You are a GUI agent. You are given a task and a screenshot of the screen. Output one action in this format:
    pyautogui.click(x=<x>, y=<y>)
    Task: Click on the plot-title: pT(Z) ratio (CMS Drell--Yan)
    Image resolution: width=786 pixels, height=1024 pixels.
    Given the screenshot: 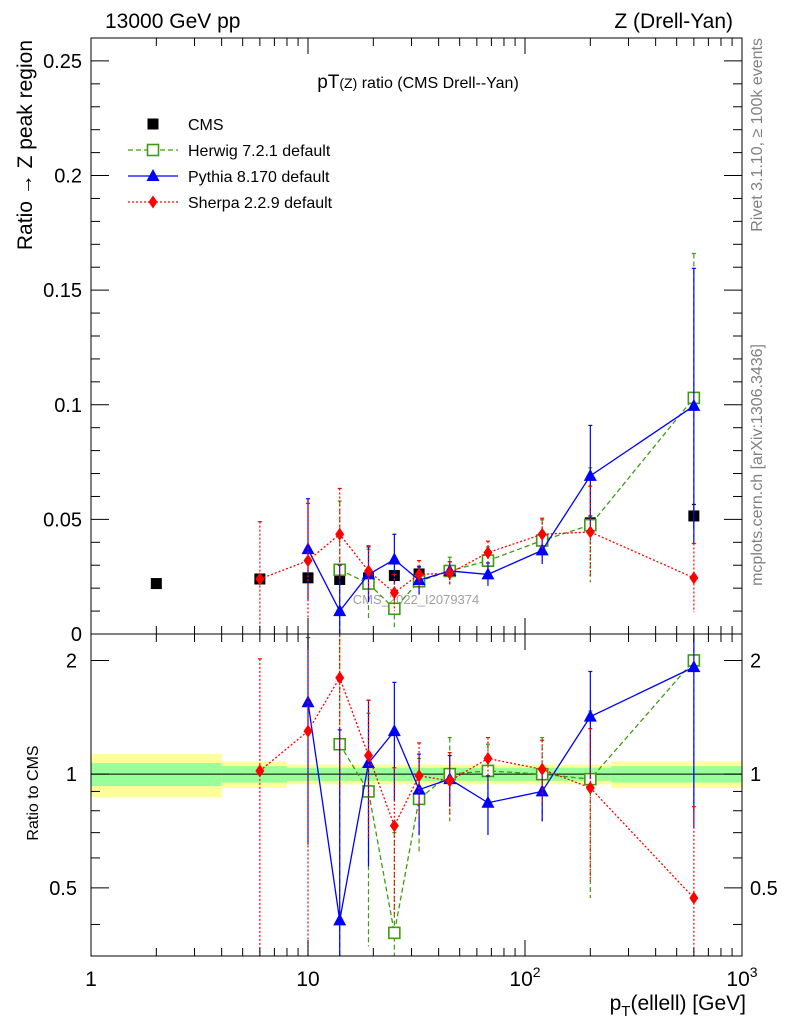 What is the action you would take?
    pyautogui.click(x=418, y=82)
    